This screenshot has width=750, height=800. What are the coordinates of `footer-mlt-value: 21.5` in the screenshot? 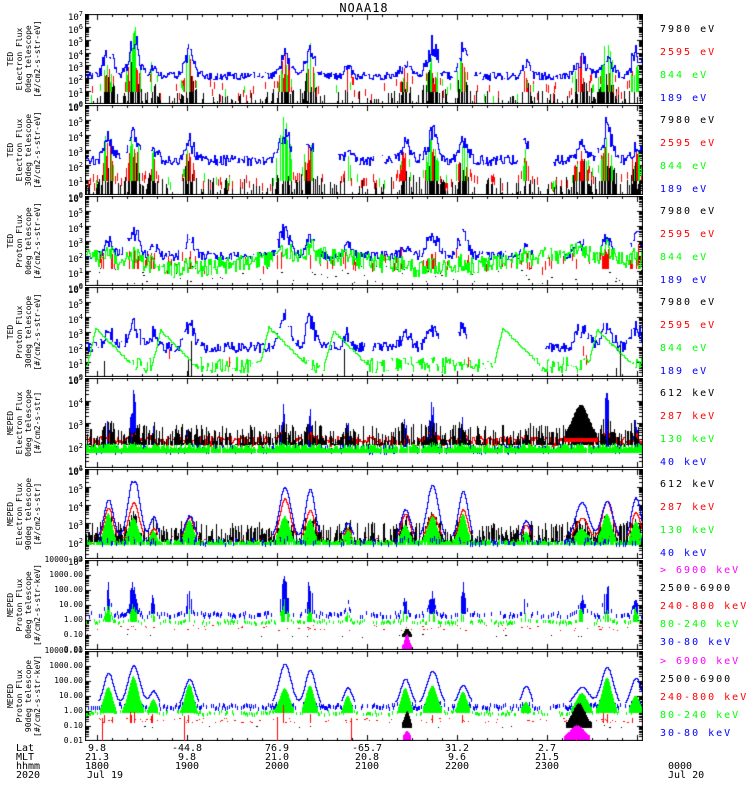 It's located at (547, 757).